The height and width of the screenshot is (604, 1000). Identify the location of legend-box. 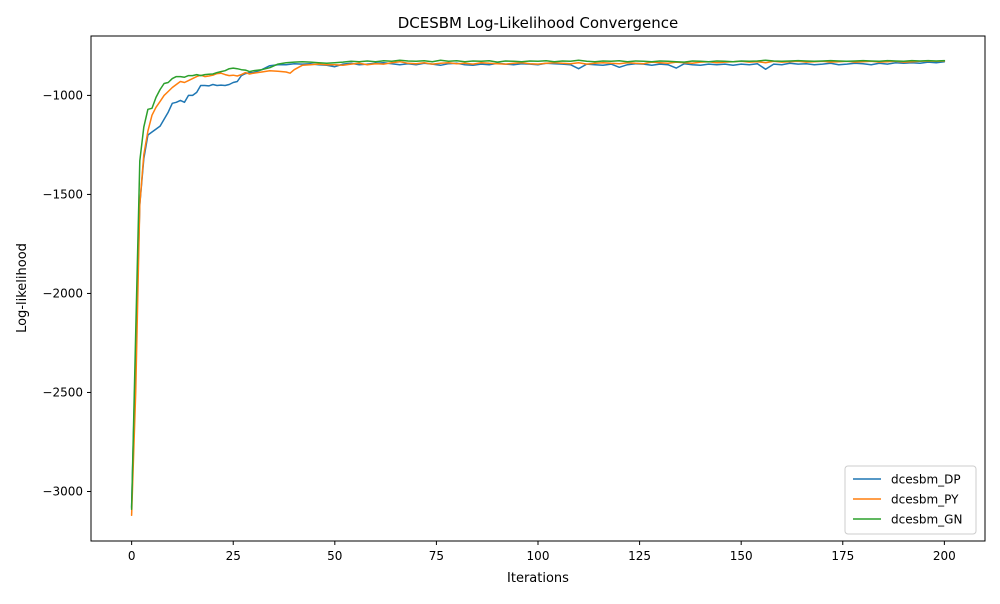
(910, 500).